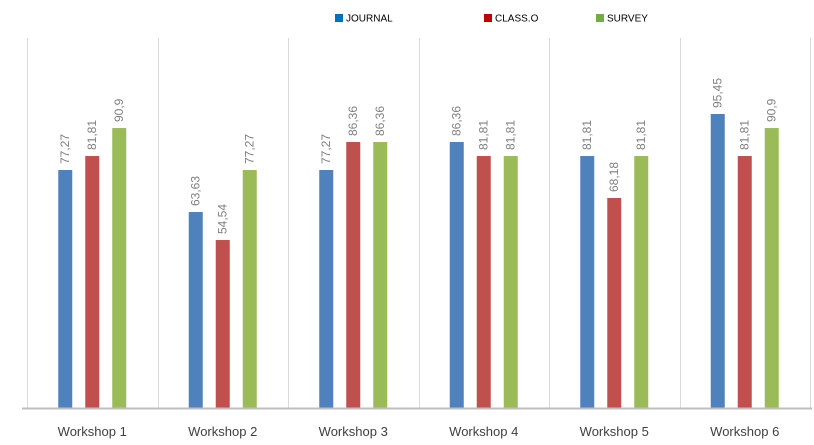  I want to click on category-label-workshop-5: Workshop 5, so click(614, 431).